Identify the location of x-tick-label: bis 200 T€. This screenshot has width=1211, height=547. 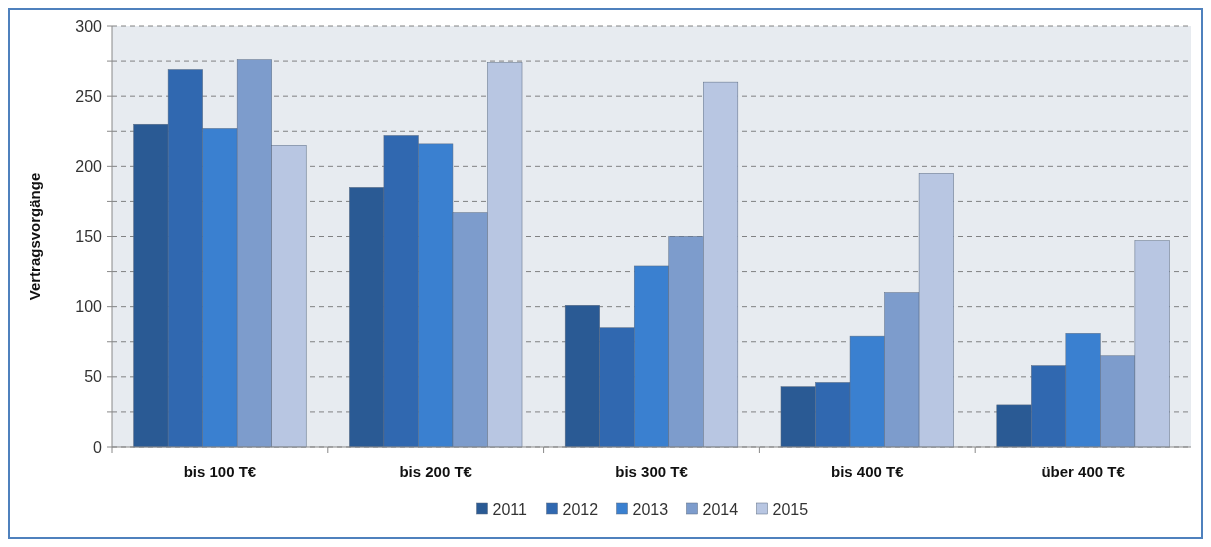
(436, 471).